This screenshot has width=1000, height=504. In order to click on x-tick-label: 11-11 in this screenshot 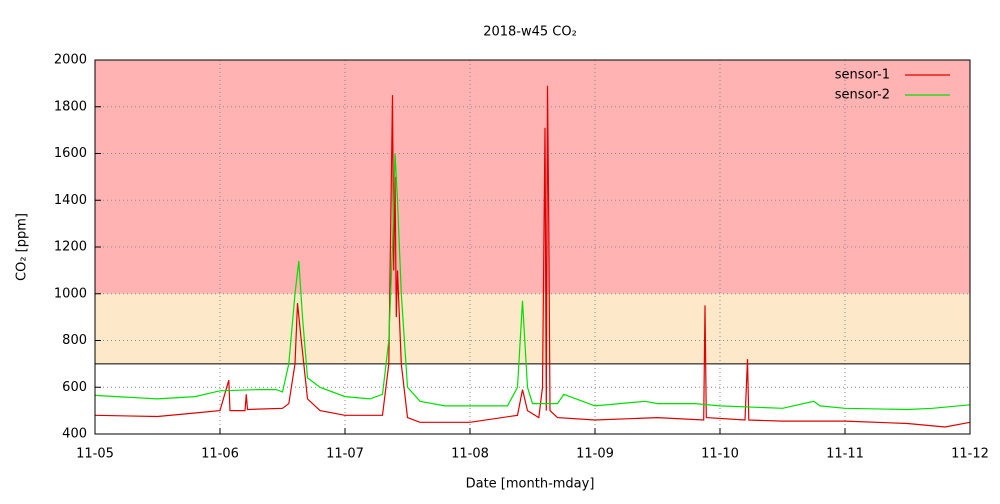, I will do `click(845, 454)`.